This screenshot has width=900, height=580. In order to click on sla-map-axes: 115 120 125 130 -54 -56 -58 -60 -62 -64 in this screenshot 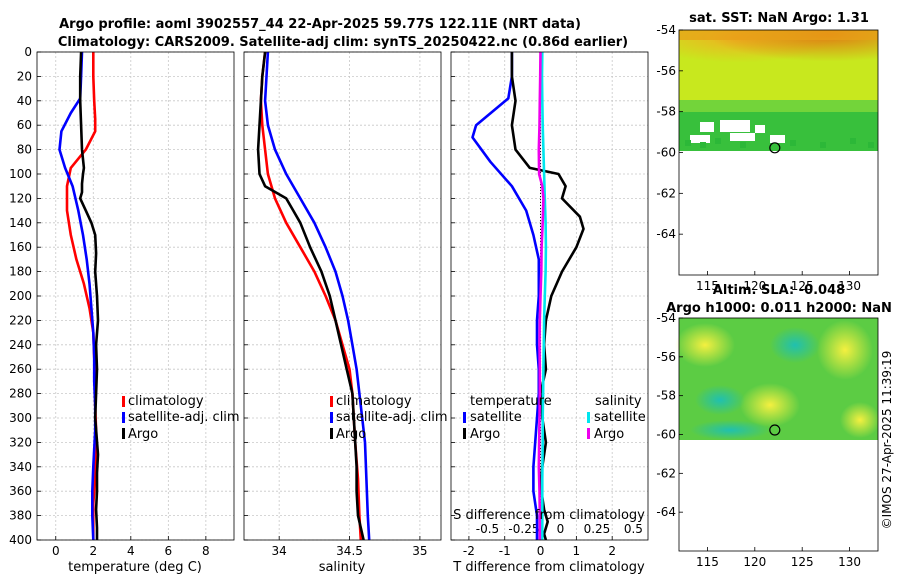, I will do `click(758, 440)`.